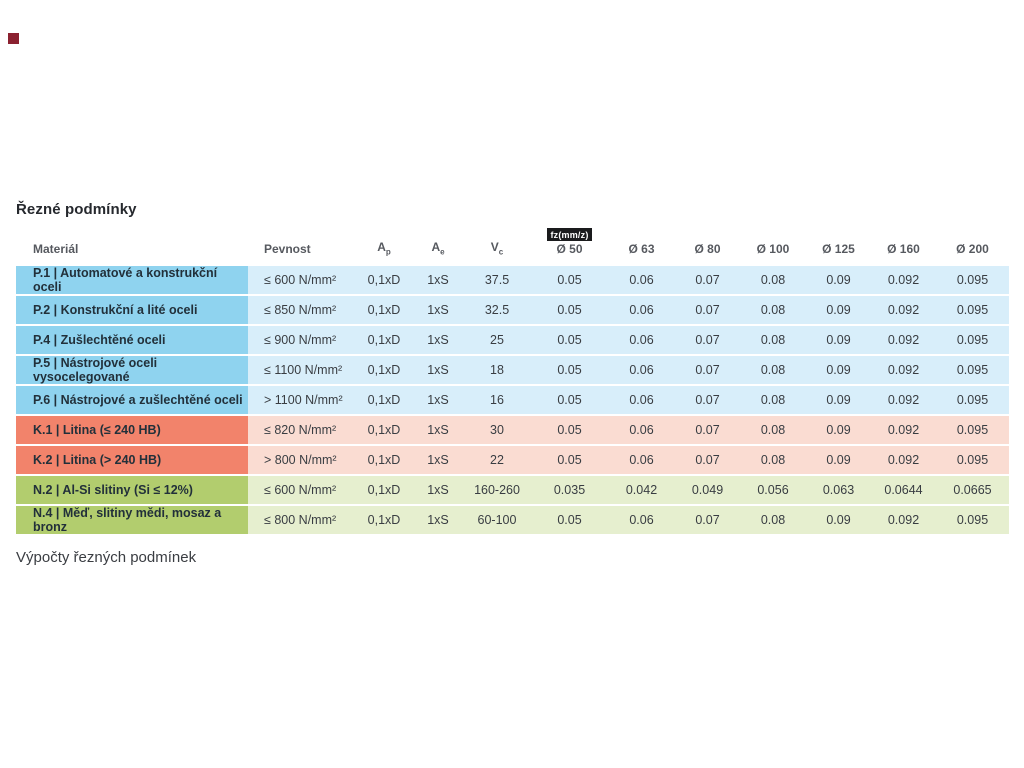 The height and width of the screenshot is (768, 1024). Describe the element at coordinates (301, 311) in the screenshot. I see `strength-cell: ≤ 850 N/mm²` at that location.